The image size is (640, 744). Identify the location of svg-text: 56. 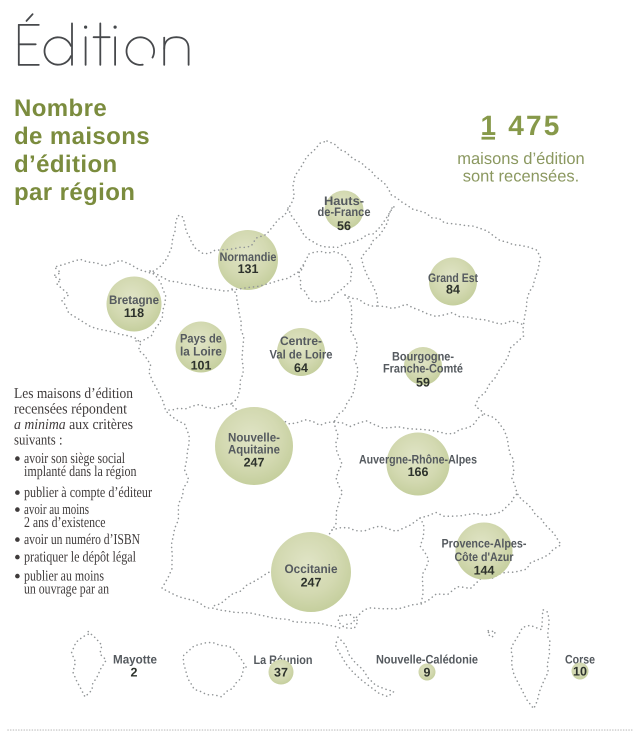
(344, 226).